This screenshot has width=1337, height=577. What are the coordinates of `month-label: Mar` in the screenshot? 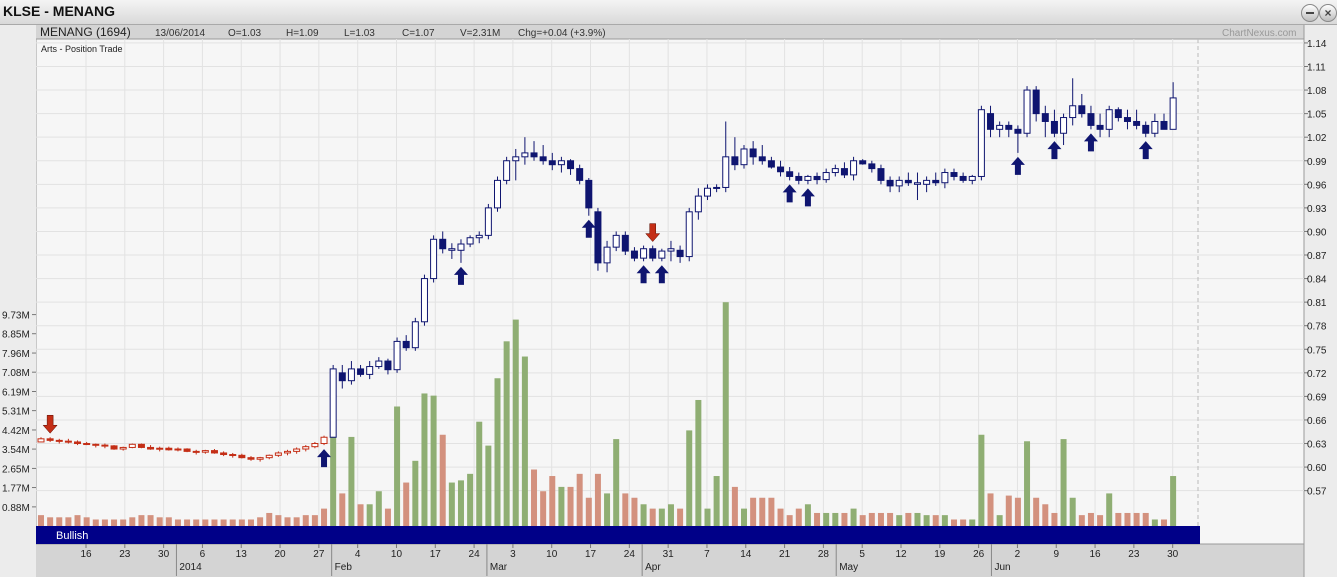 It's located at (499, 567).